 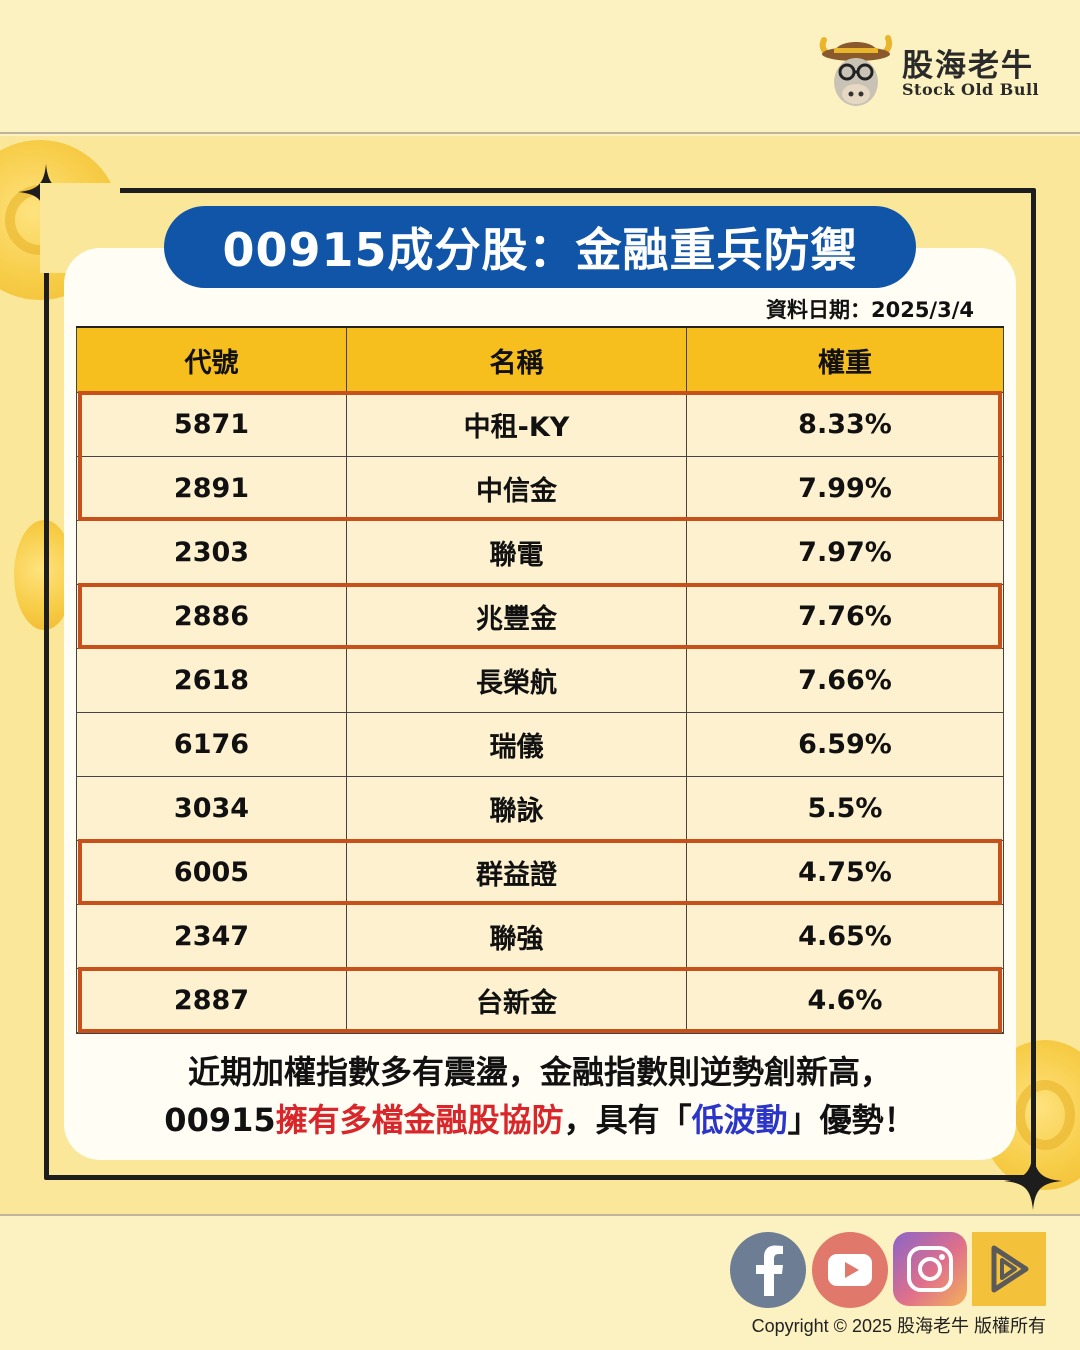 I want to click on instagram-icon, so click(x=930, y=1269).